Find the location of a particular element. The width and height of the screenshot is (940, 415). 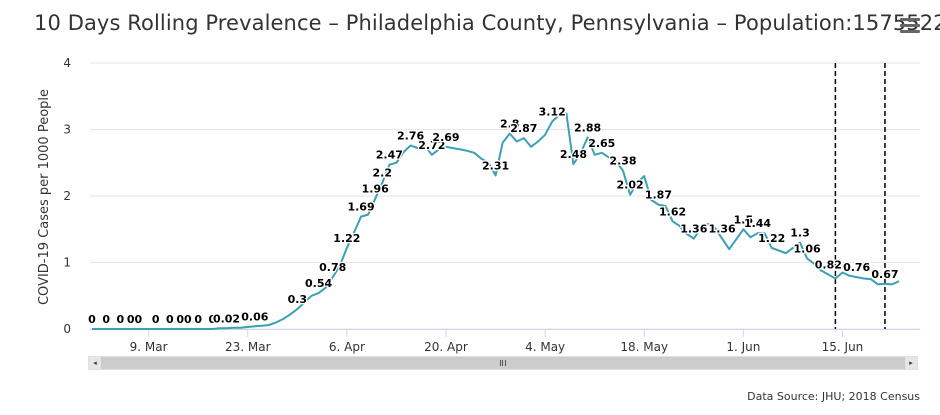

x-tick-label: 1. Jun is located at coordinates (743, 347).